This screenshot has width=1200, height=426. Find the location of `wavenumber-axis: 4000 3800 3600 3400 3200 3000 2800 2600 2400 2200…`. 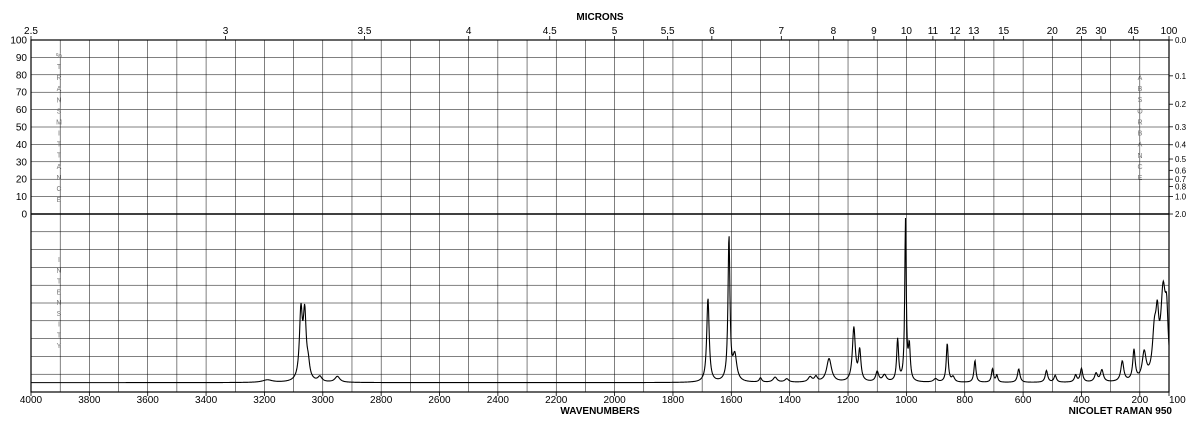

wavenumber-axis: 4000 3800 3600 3400 3200 3000 2800 2600 2400 2200… is located at coordinates (603, 399).